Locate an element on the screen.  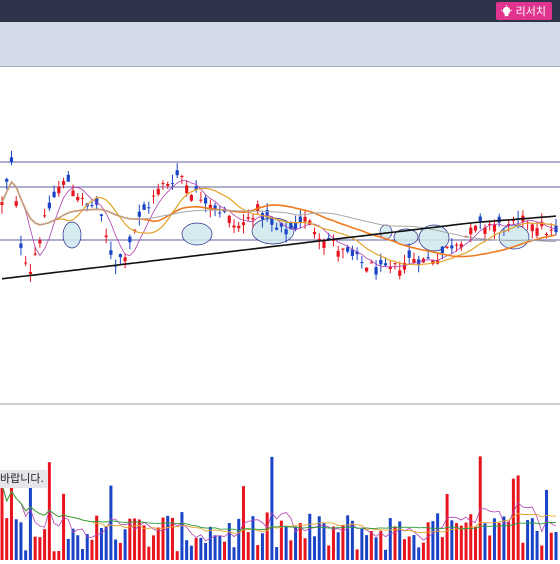
volume-average-line is located at coordinates (279, 507).